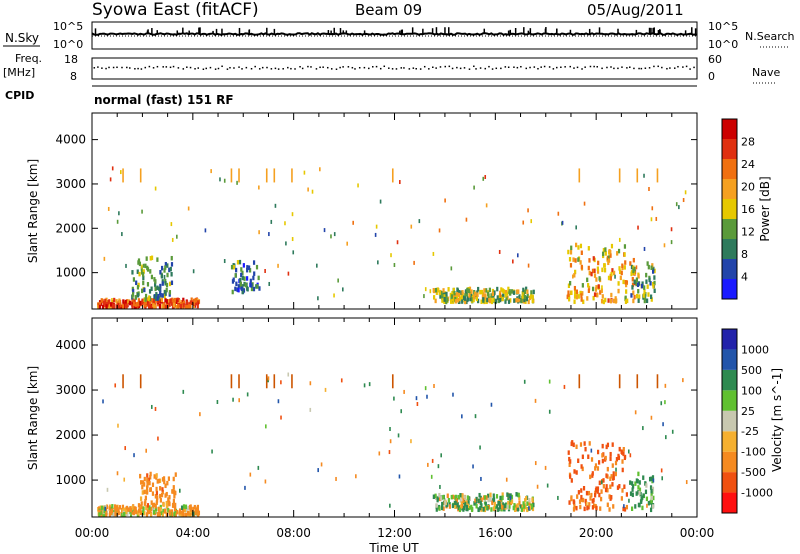 This screenshot has width=800, height=554. Describe the element at coordinates (748, 142) in the screenshot. I see `colorbar-tick-label: 28` at that location.